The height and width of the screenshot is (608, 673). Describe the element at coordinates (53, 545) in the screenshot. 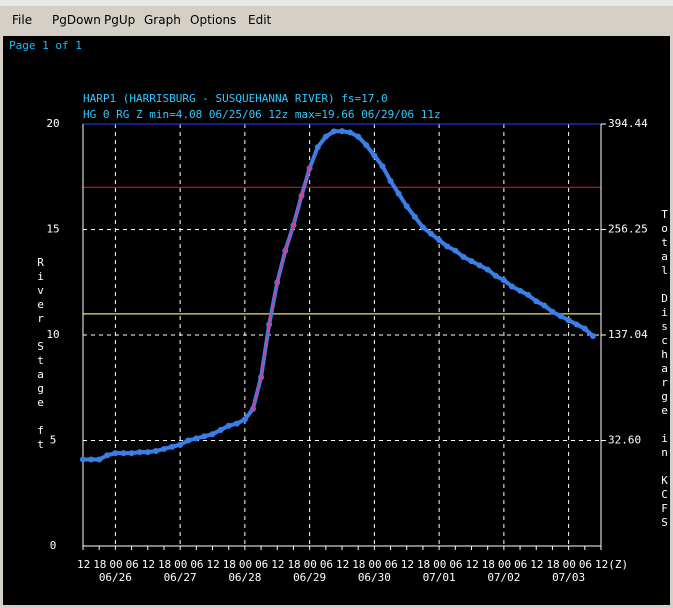

I see `y-tick-label: 0` at that location.